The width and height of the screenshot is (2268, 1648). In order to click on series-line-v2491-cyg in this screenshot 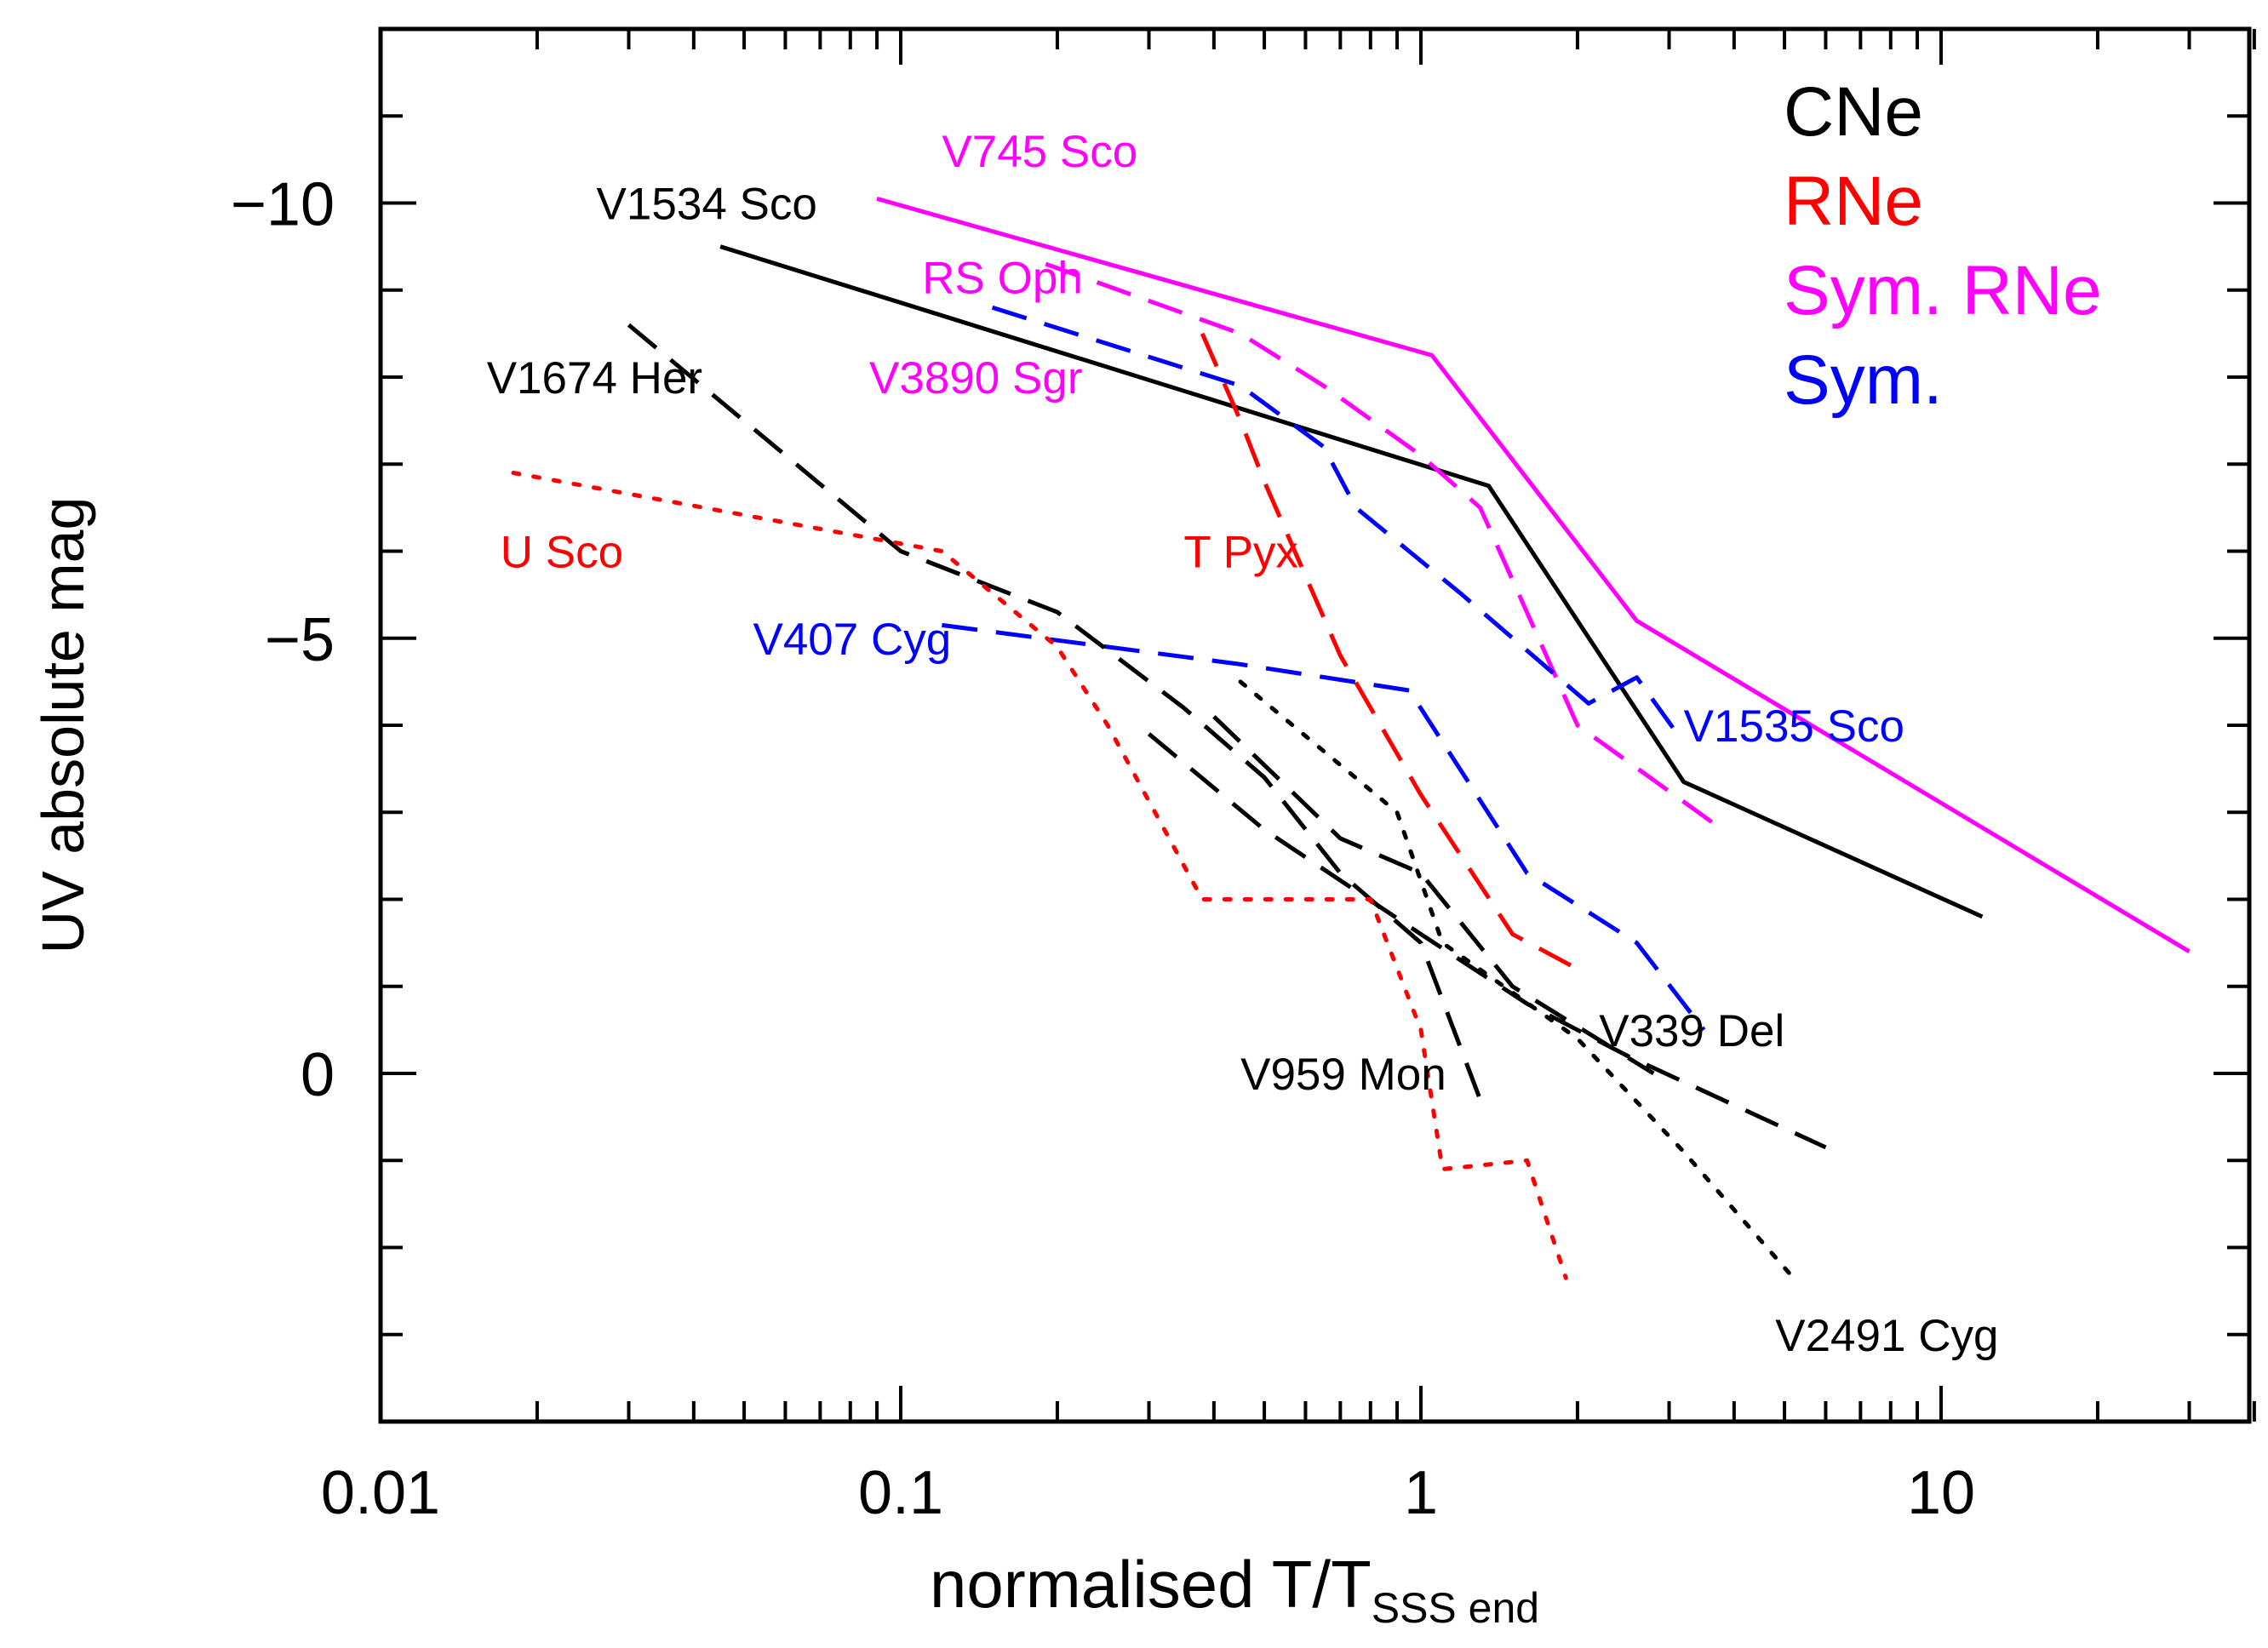, I will do `click(1517, 980)`.